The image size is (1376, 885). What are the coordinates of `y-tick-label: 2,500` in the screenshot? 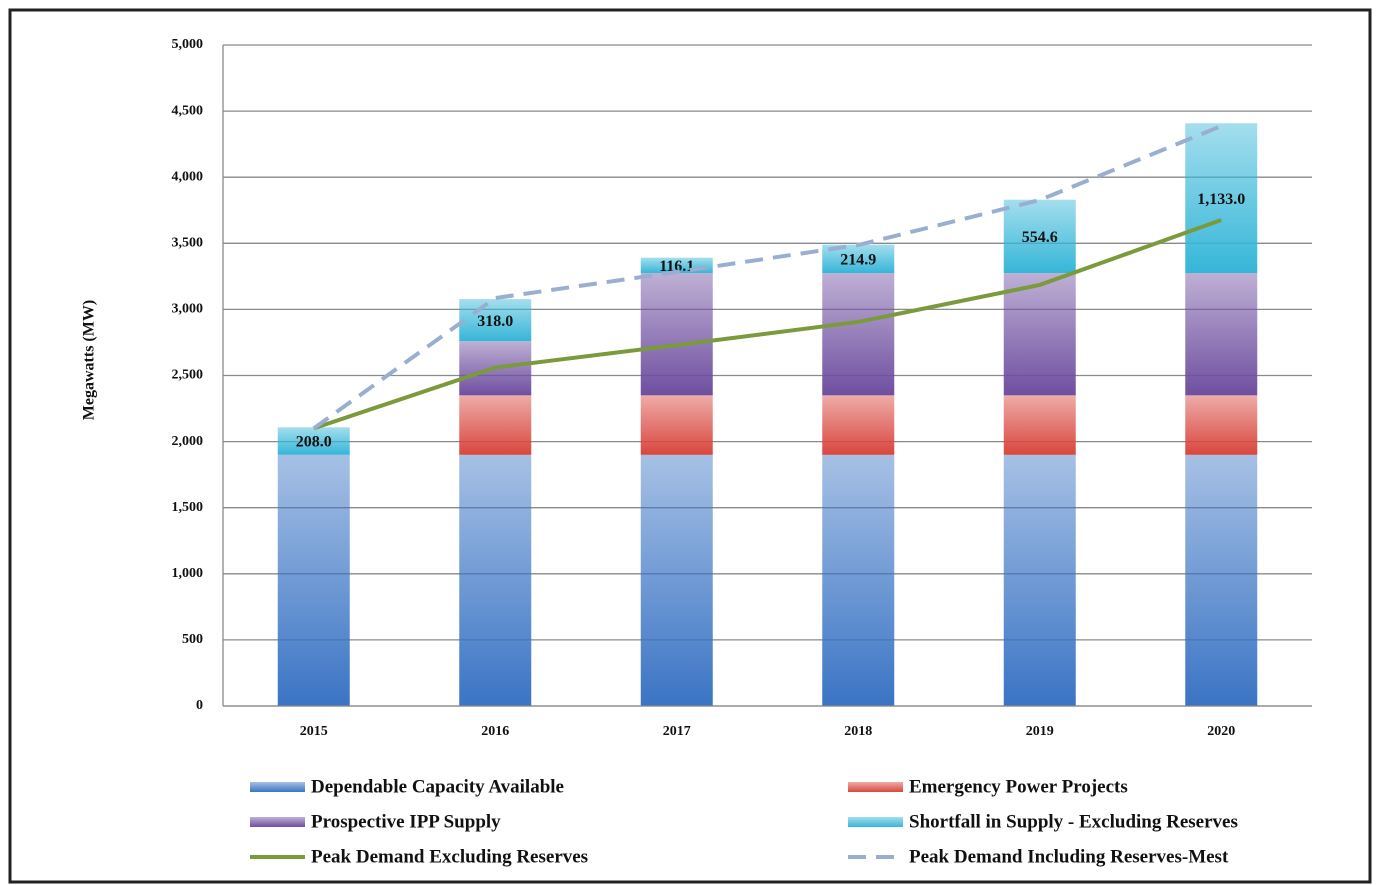 It's located at (188, 375).